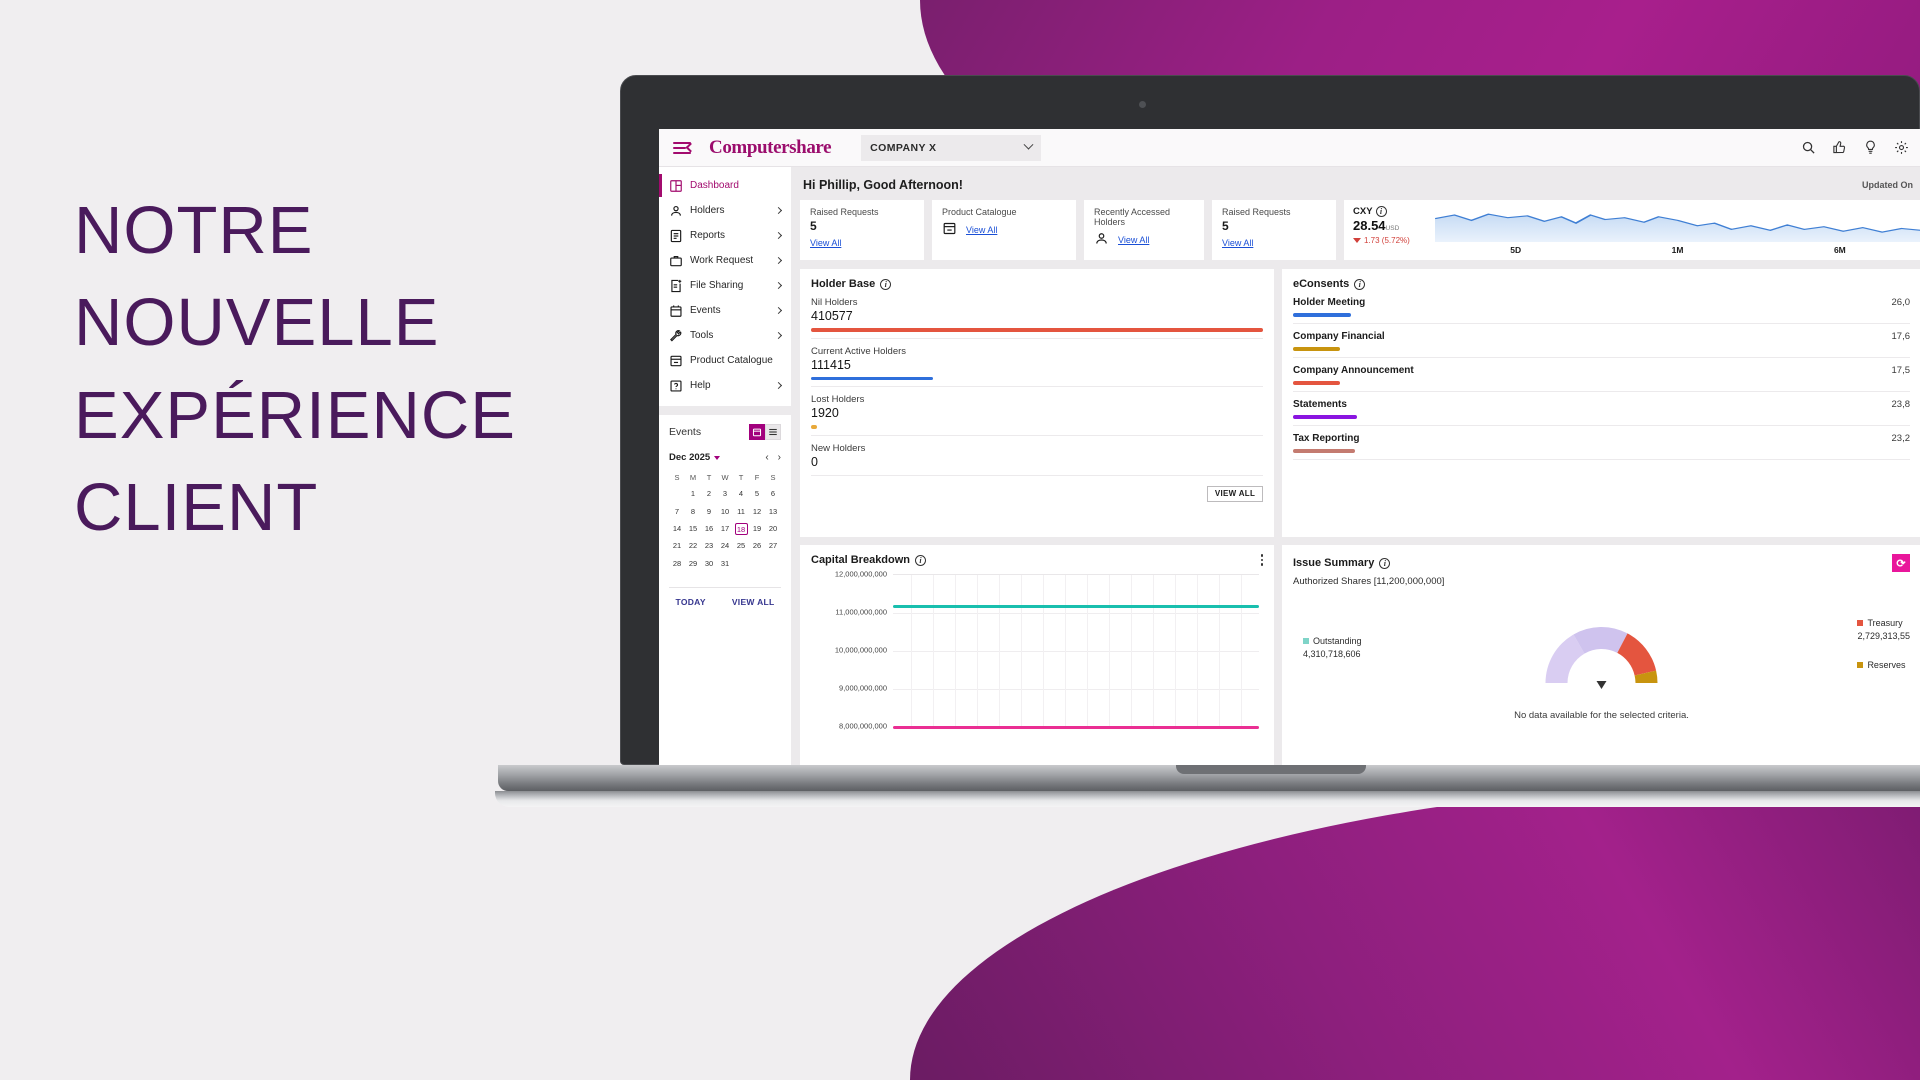  Describe the element at coordinates (1004, 230) in the screenshot. I see `kpi-card-product-catalogue: Product Catalogue View All` at that location.